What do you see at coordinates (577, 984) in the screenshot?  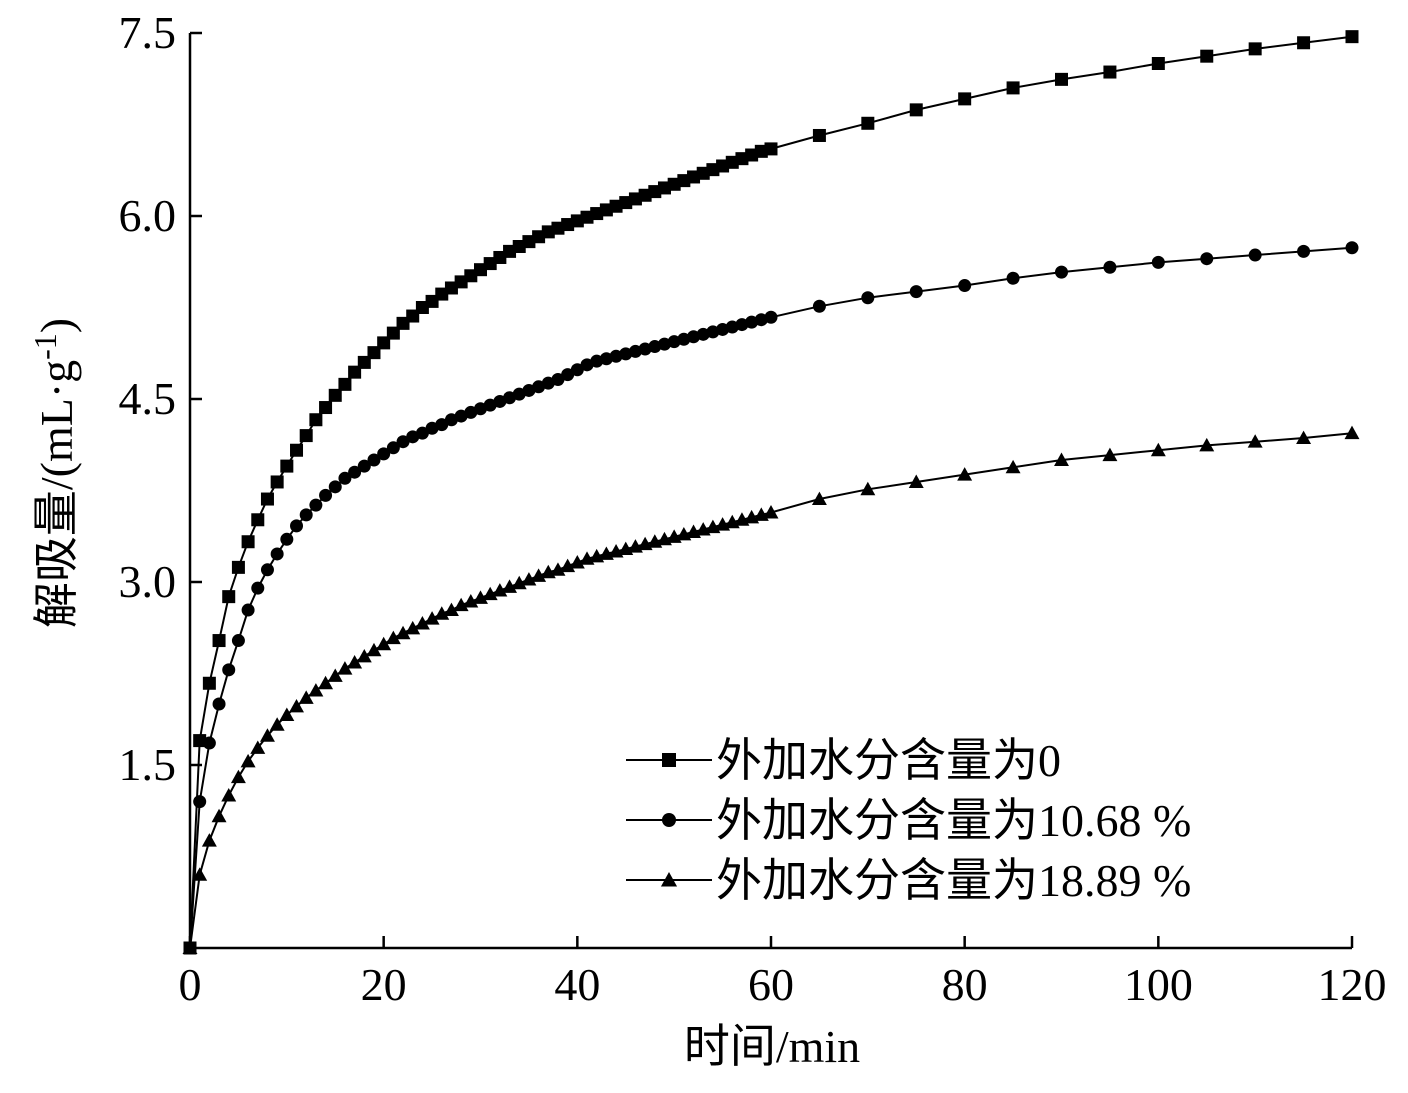 I see `x-tick-label: 40` at bounding box center [577, 984].